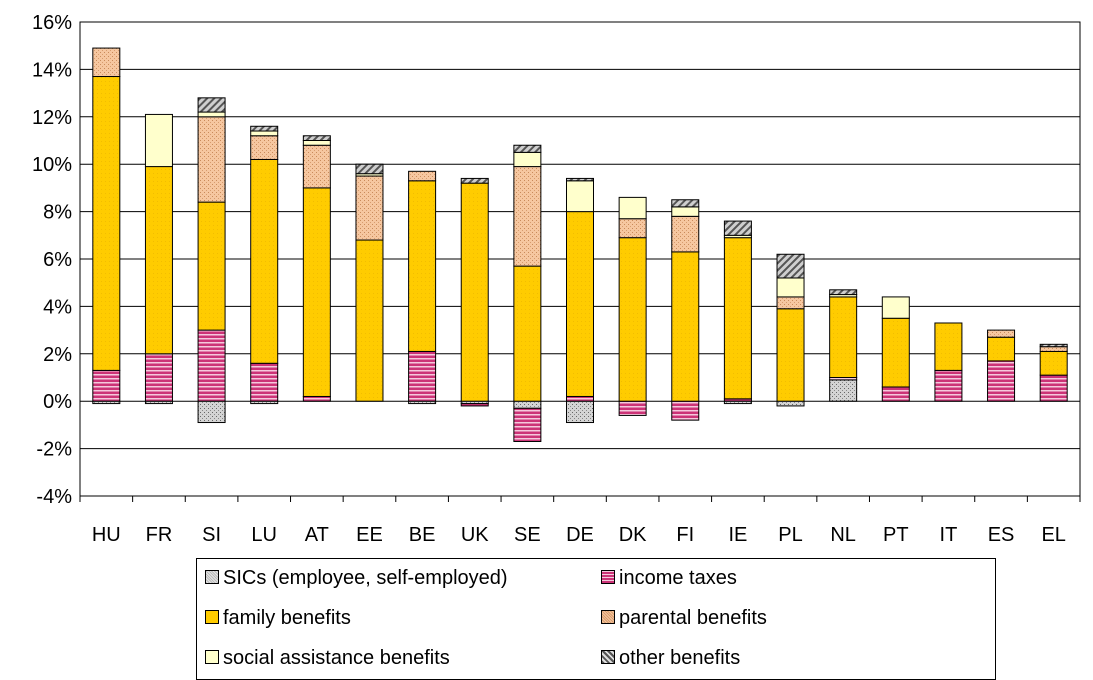 The width and height of the screenshot is (1093, 680). What do you see at coordinates (211, 105) in the screenshot?
I see `bar-segment-oth-SI` at bounding box center [211, 105].